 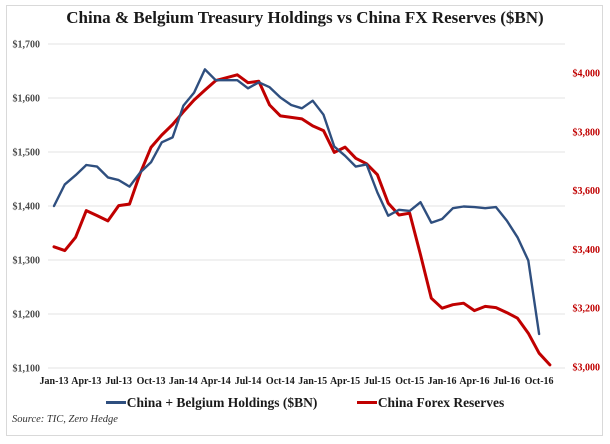 What do you see at coordinates (474, 381) in the screenshot?
I see `x-tick-label: Apr-16` at bounding box center [474, 381].